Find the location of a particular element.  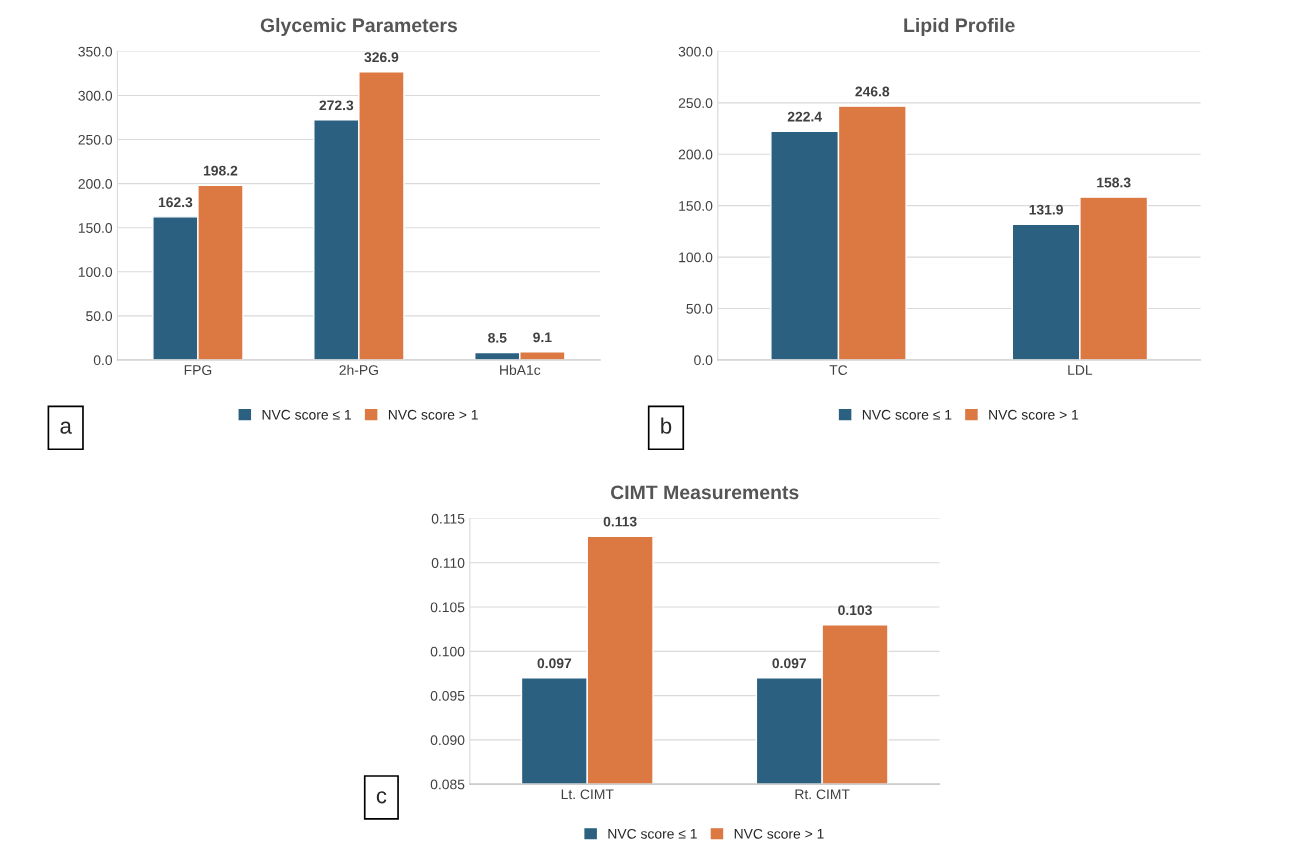

data-label: 0.103 is located at coordinates (855, 610).